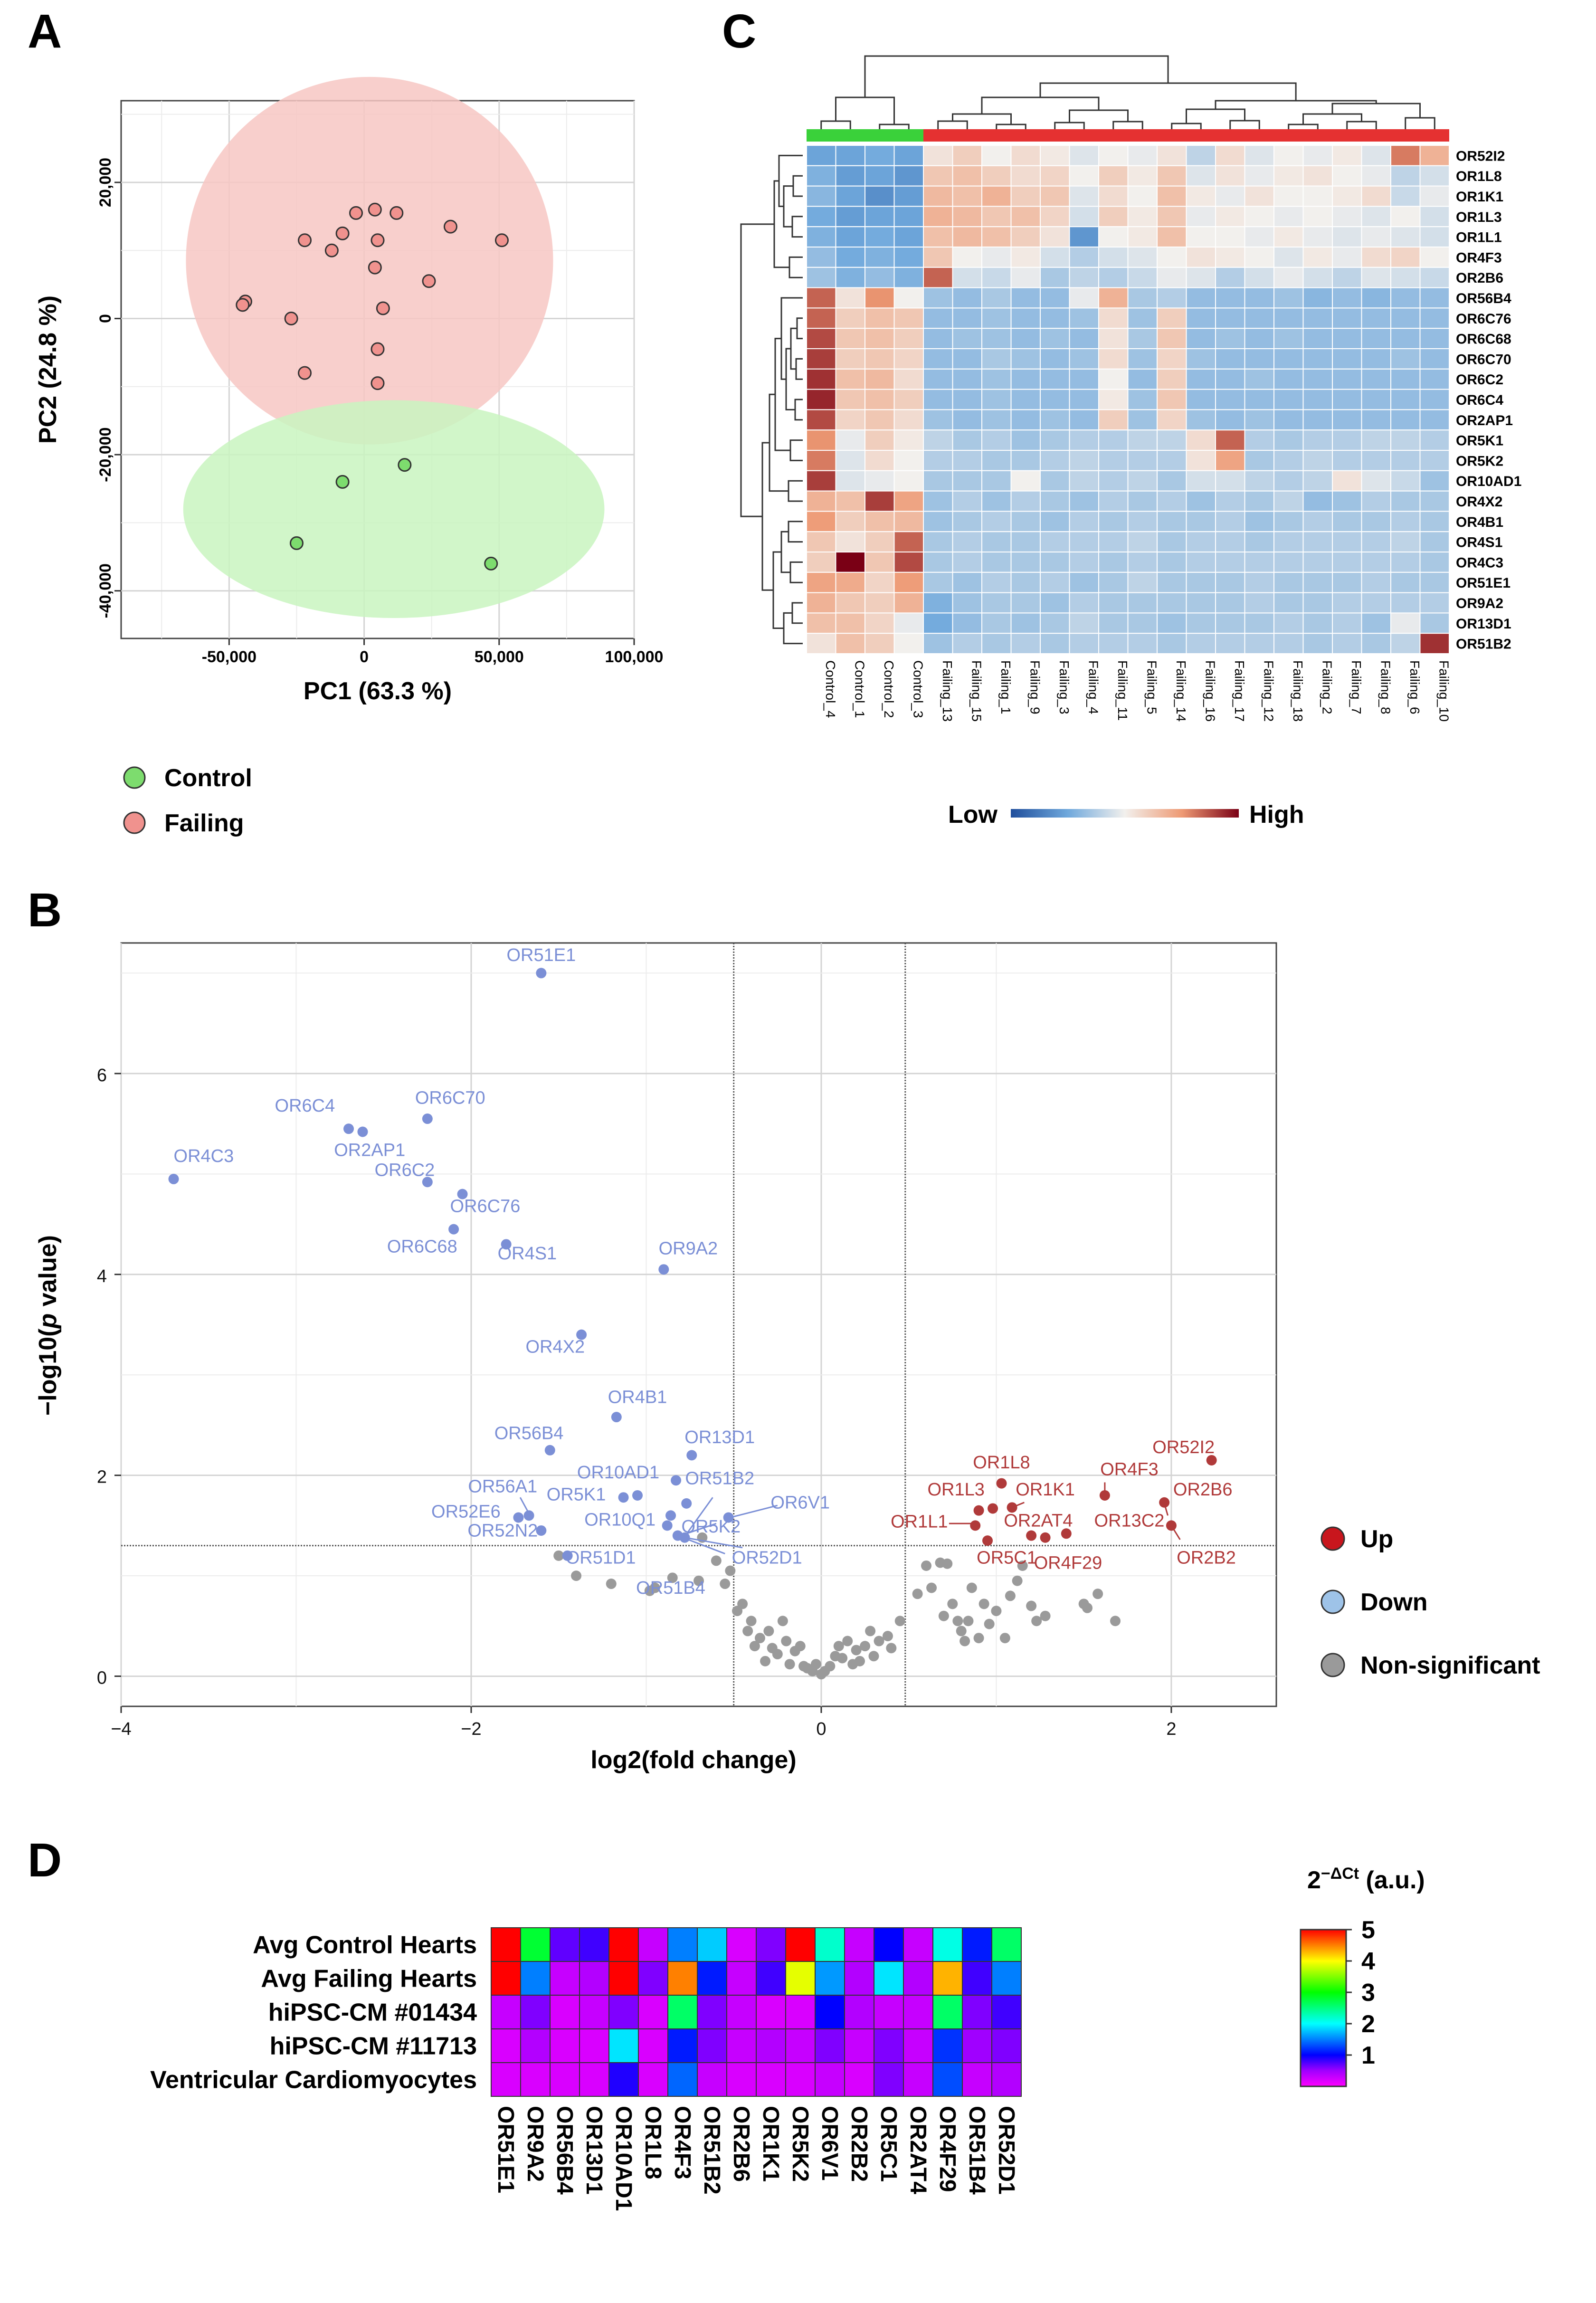  What do you see at coordinates (1327, 687) in the screenshot?
I see `heatmap-column-label: Failing_2` at bounding box center [1327, 687].